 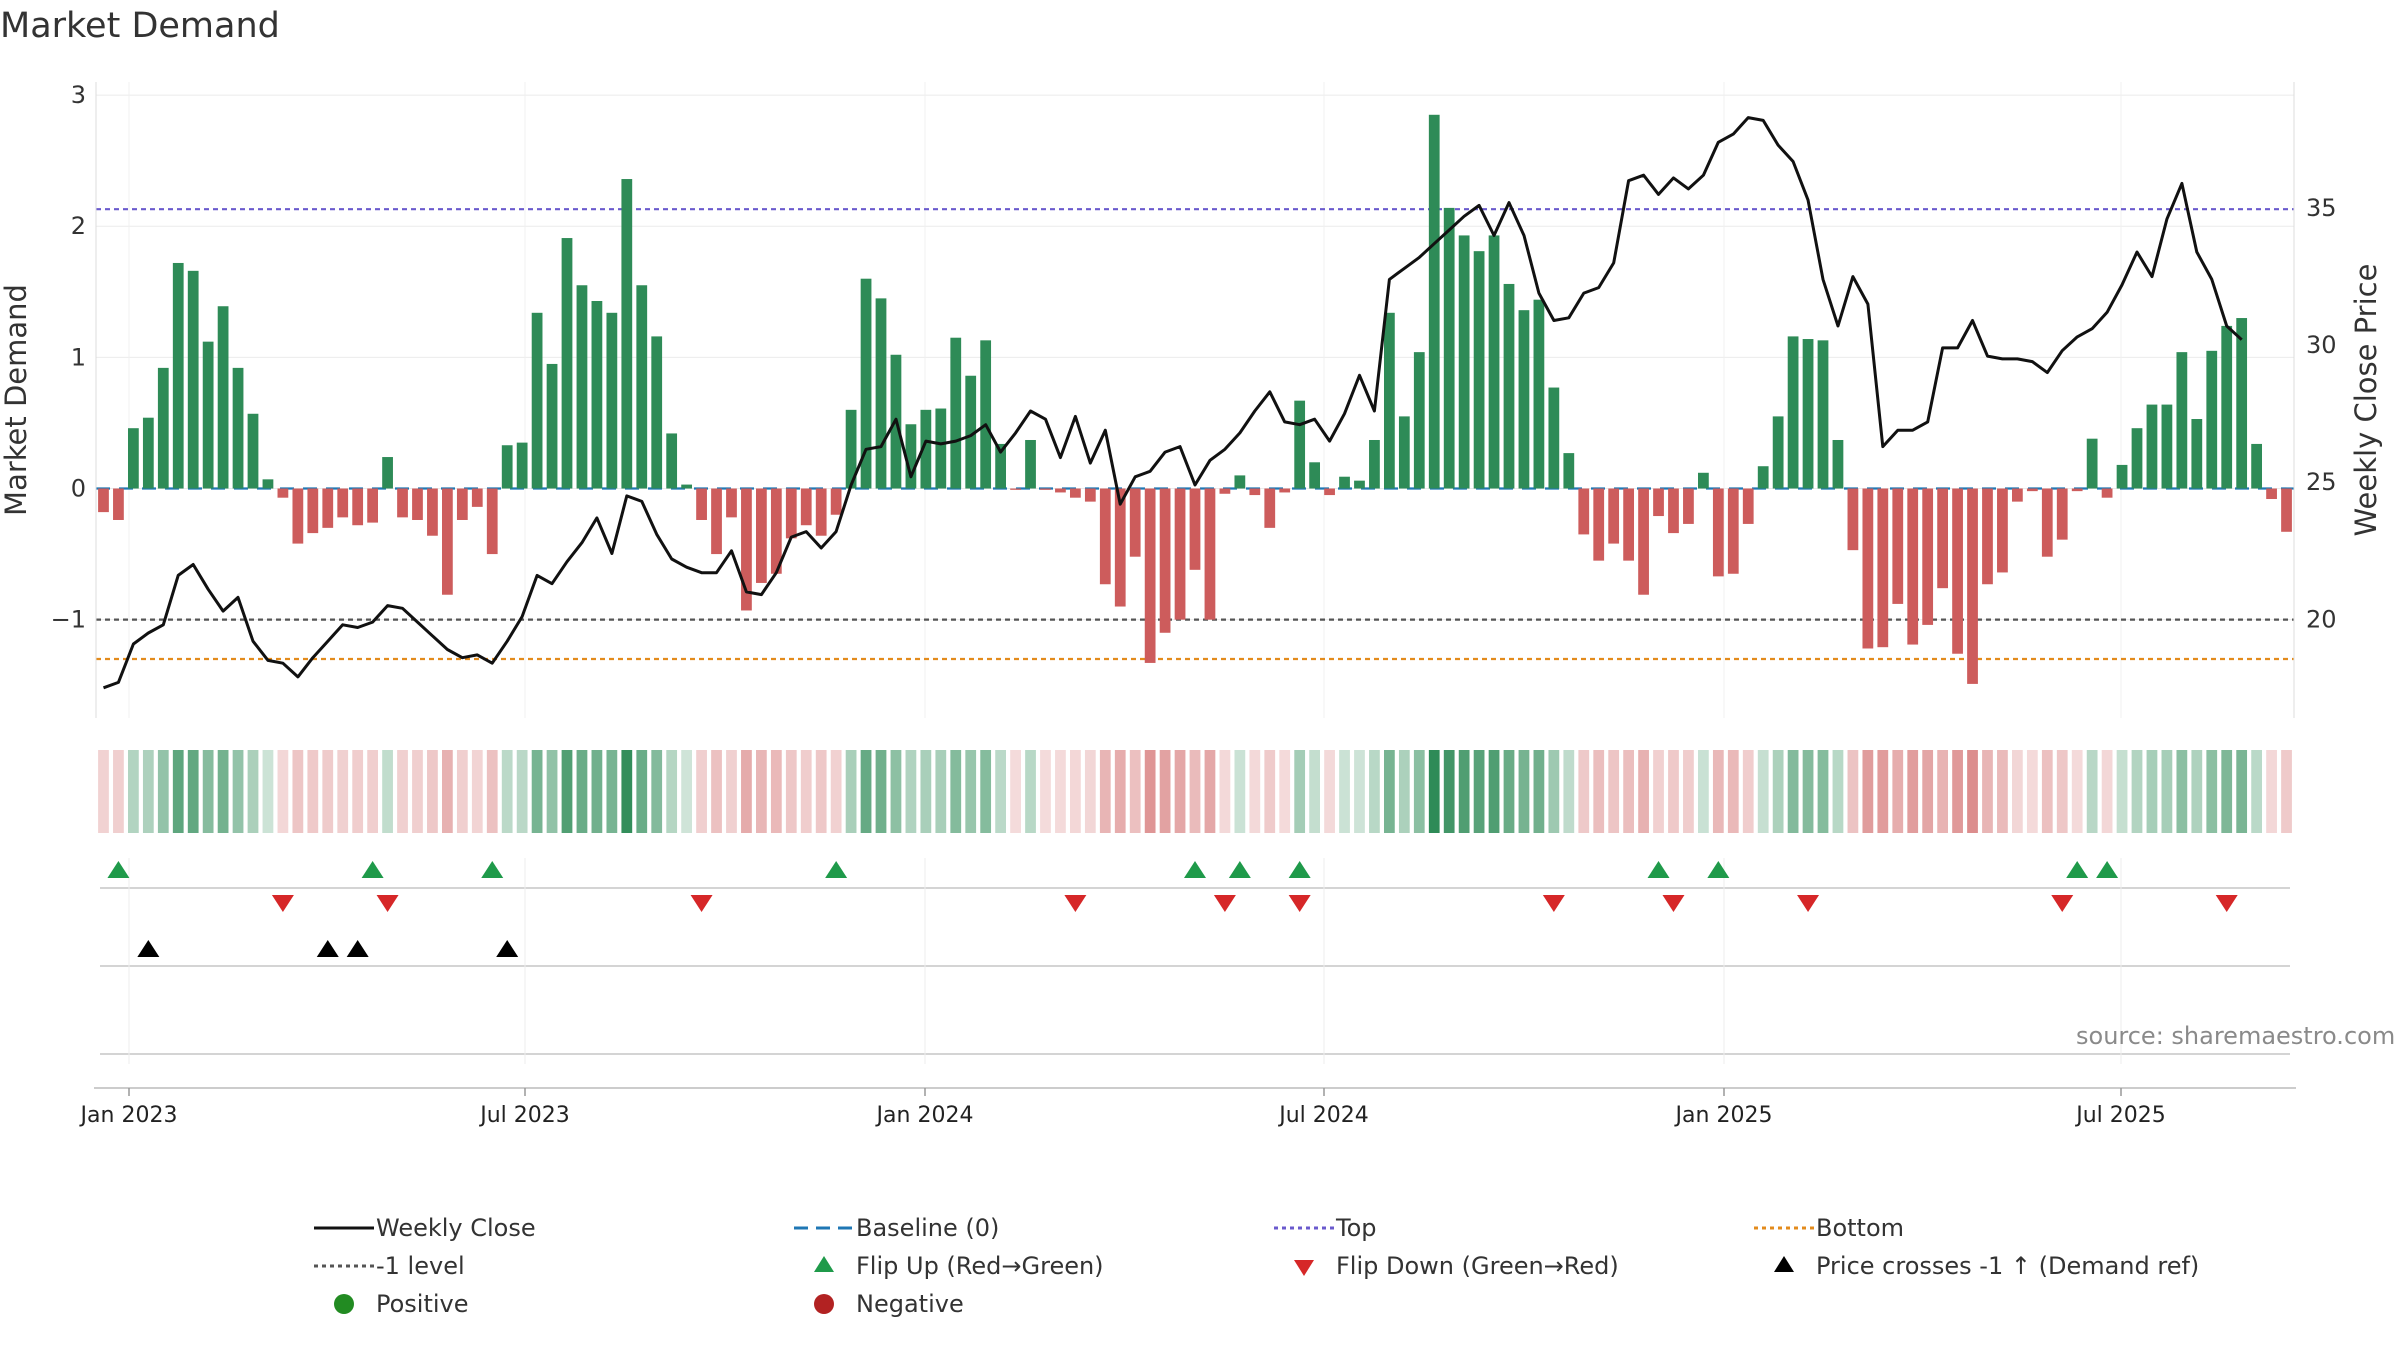 I want to click on x-tick-label: Jan 2025, so click(x=1723, y=1115).